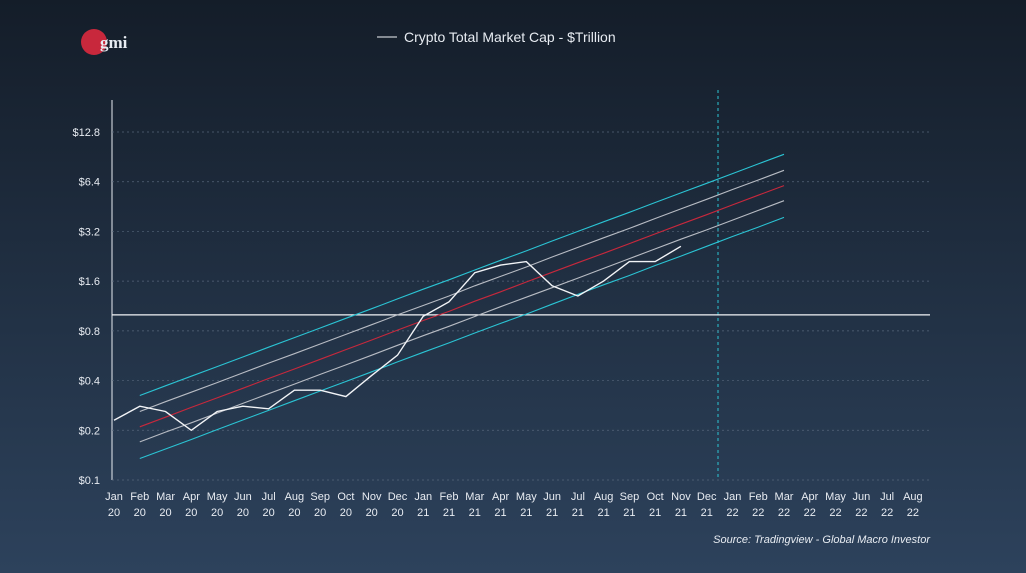  What do you see at coordinates (86, 133) in the screenshot?
I see `y-tick-label: $12.8` at bounding box center [86, 133].